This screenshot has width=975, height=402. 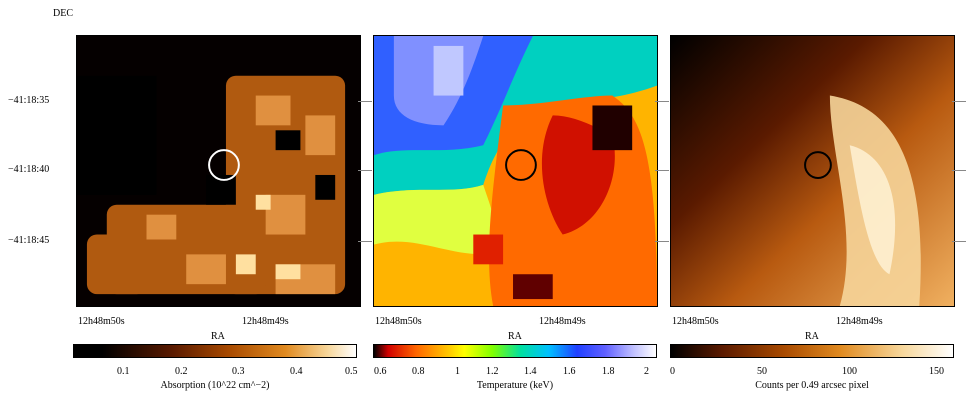 What do you see at coordinates (29, 240) in the screenshot?
I see `dec-tick-label: −41:18:45` at bounding box center [29, 240].